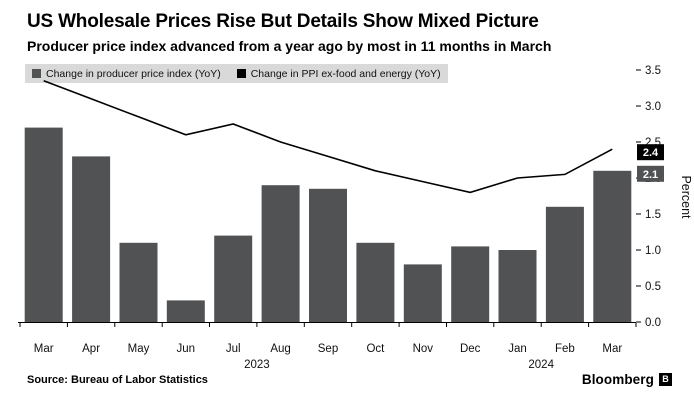 This screenshot has width=694, height=402. Describe the element at coordinates (653, 107) in the screenshot. I see `y-tick-label: 3.0` at that location.